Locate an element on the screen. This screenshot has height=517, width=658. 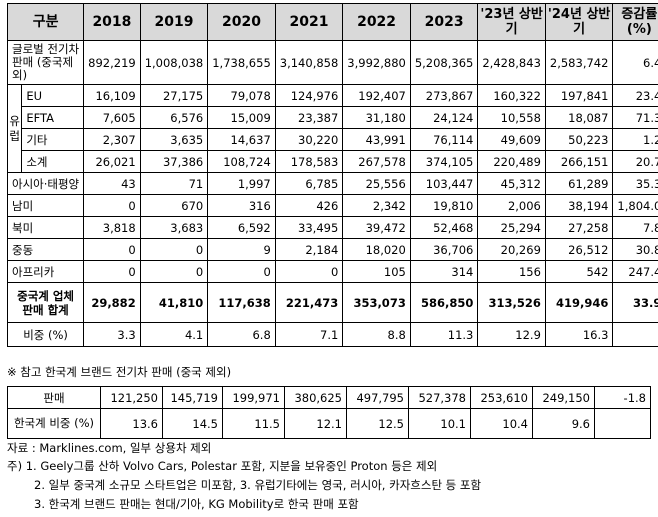
cell: 3,683 is located at coordinates (174, 227).